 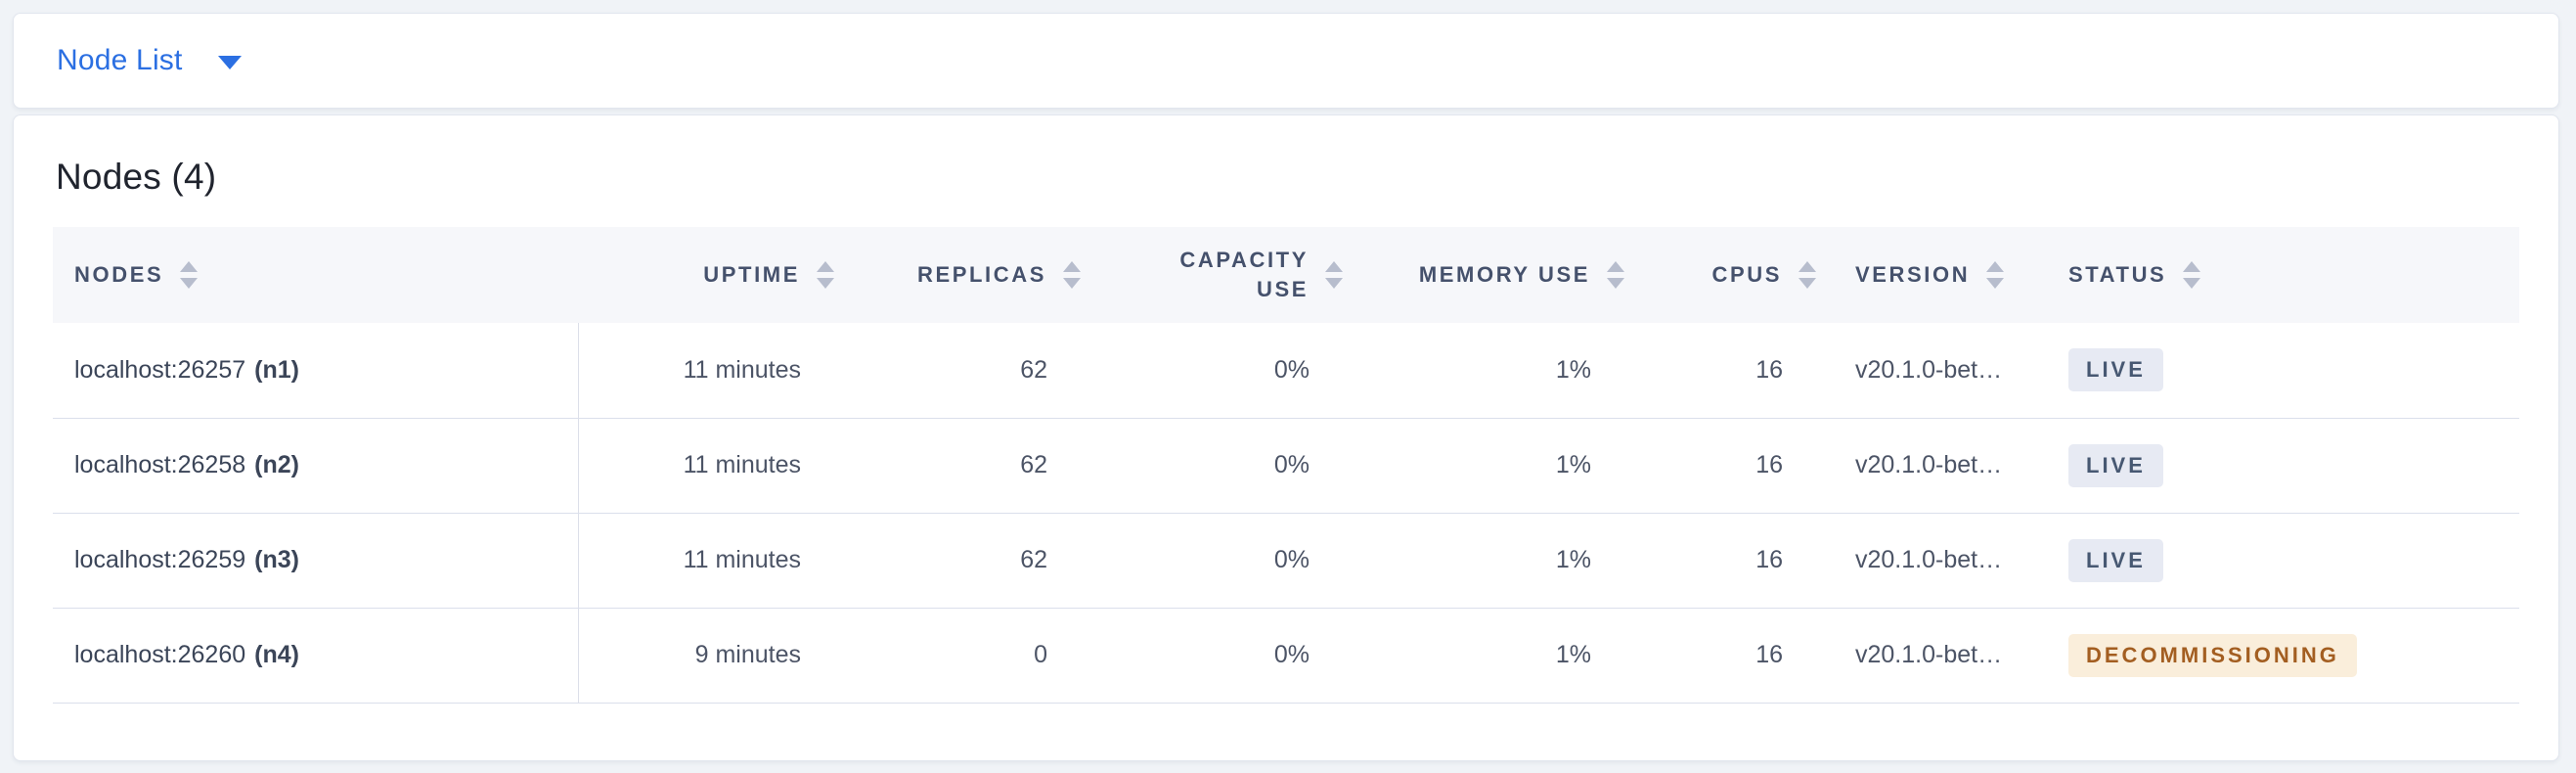 I want to click on column-label-nodes: NODES, so click(x=119, y=275).